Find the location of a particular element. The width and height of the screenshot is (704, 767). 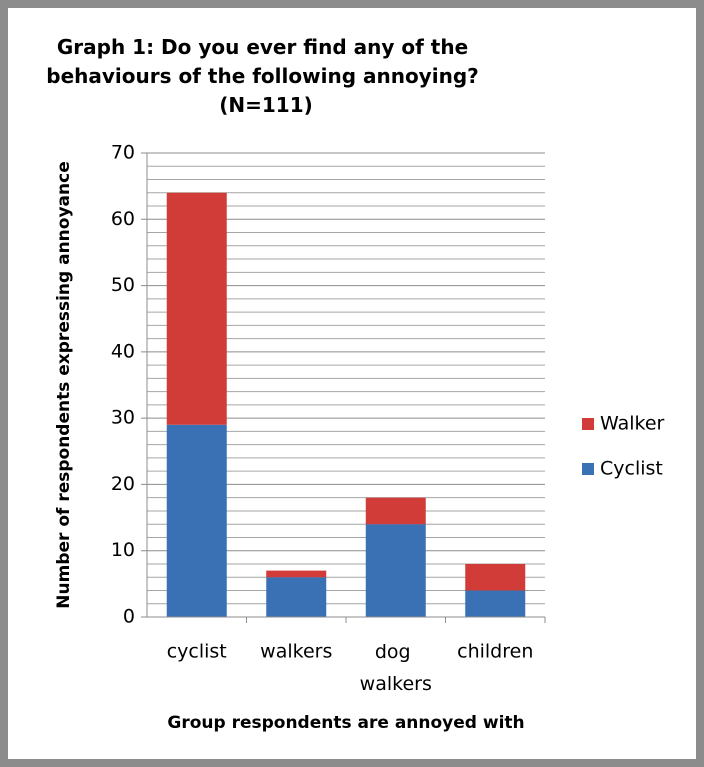

legend-label: Cyclist is located at coordinates (631, 469).